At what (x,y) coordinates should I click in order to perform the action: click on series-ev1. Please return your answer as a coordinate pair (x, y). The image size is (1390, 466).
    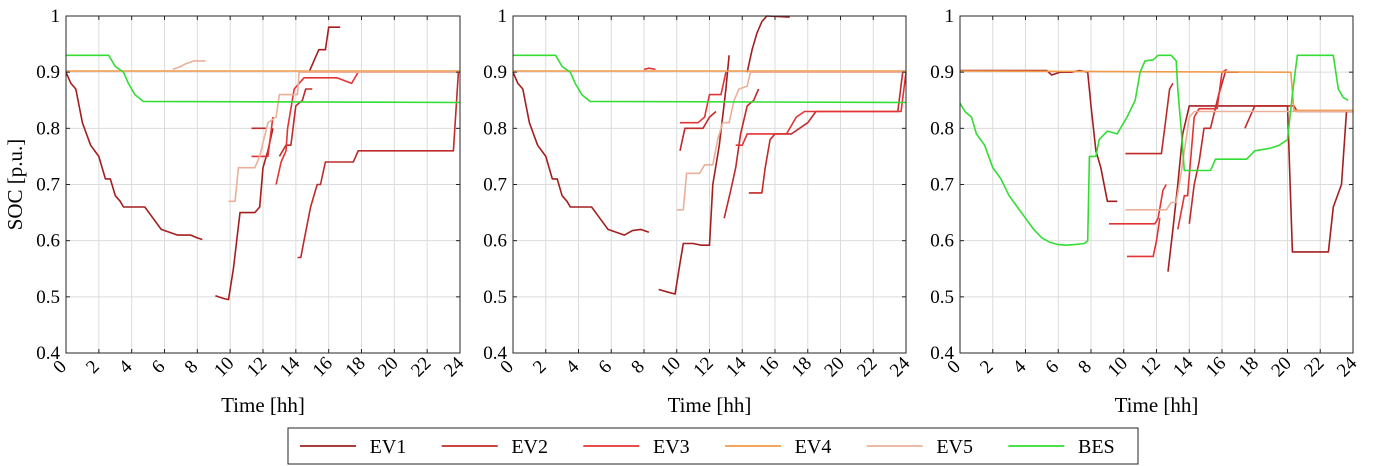
    Looking at the image, I should click on (203, 163).